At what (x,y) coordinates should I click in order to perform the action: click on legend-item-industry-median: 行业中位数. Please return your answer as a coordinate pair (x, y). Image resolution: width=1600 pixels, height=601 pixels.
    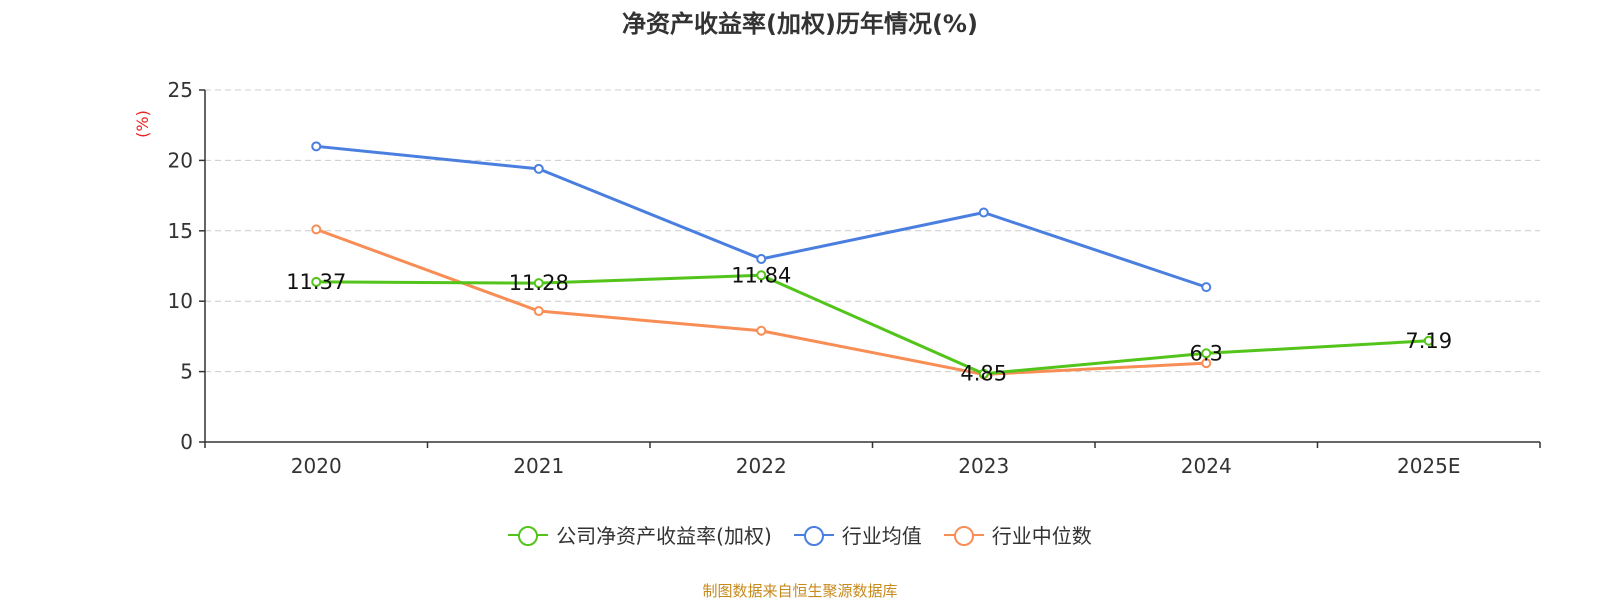
    Looking at the image, I should click on (1017, 534).